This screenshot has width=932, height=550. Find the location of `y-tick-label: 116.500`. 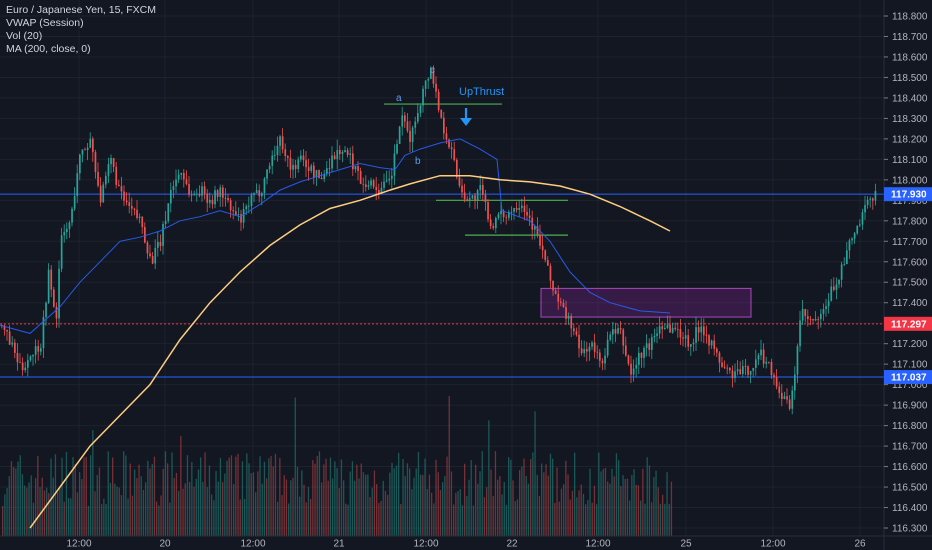

y-tick-label: 116.500 is located at coordinates (910, 488).